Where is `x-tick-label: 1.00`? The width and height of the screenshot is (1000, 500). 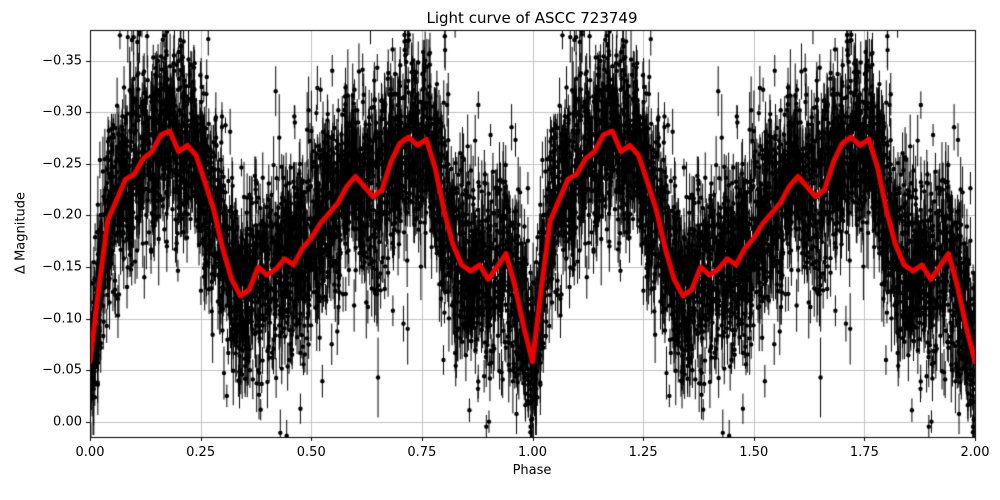 x-tick-label: 1.00 is located at coordinates (532, 452).